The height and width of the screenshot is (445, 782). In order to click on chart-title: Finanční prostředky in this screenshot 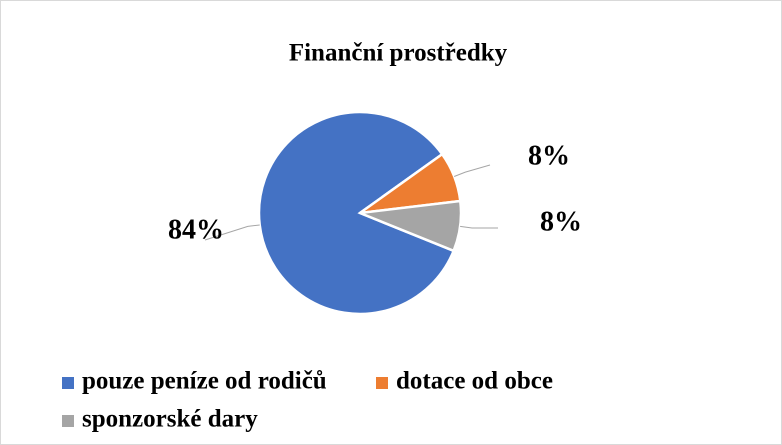, I will do `click(398, 53)`.